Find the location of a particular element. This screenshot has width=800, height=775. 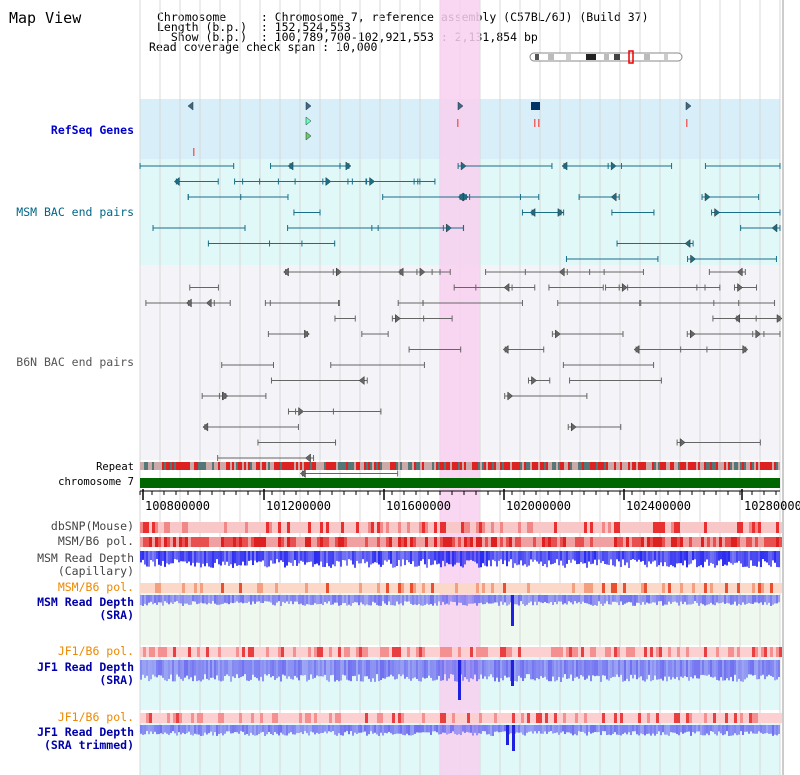

jf1-b6-pol-label: JF1/B6 pol. is located at coordinates (95, 651).